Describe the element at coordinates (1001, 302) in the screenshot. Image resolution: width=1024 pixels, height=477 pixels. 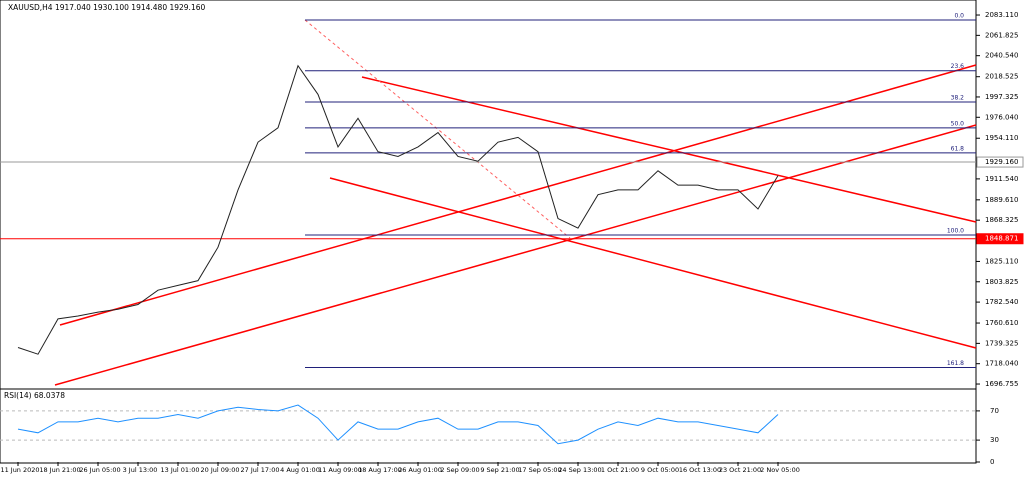
I see `y-tick-label: 1782.540` at that location.